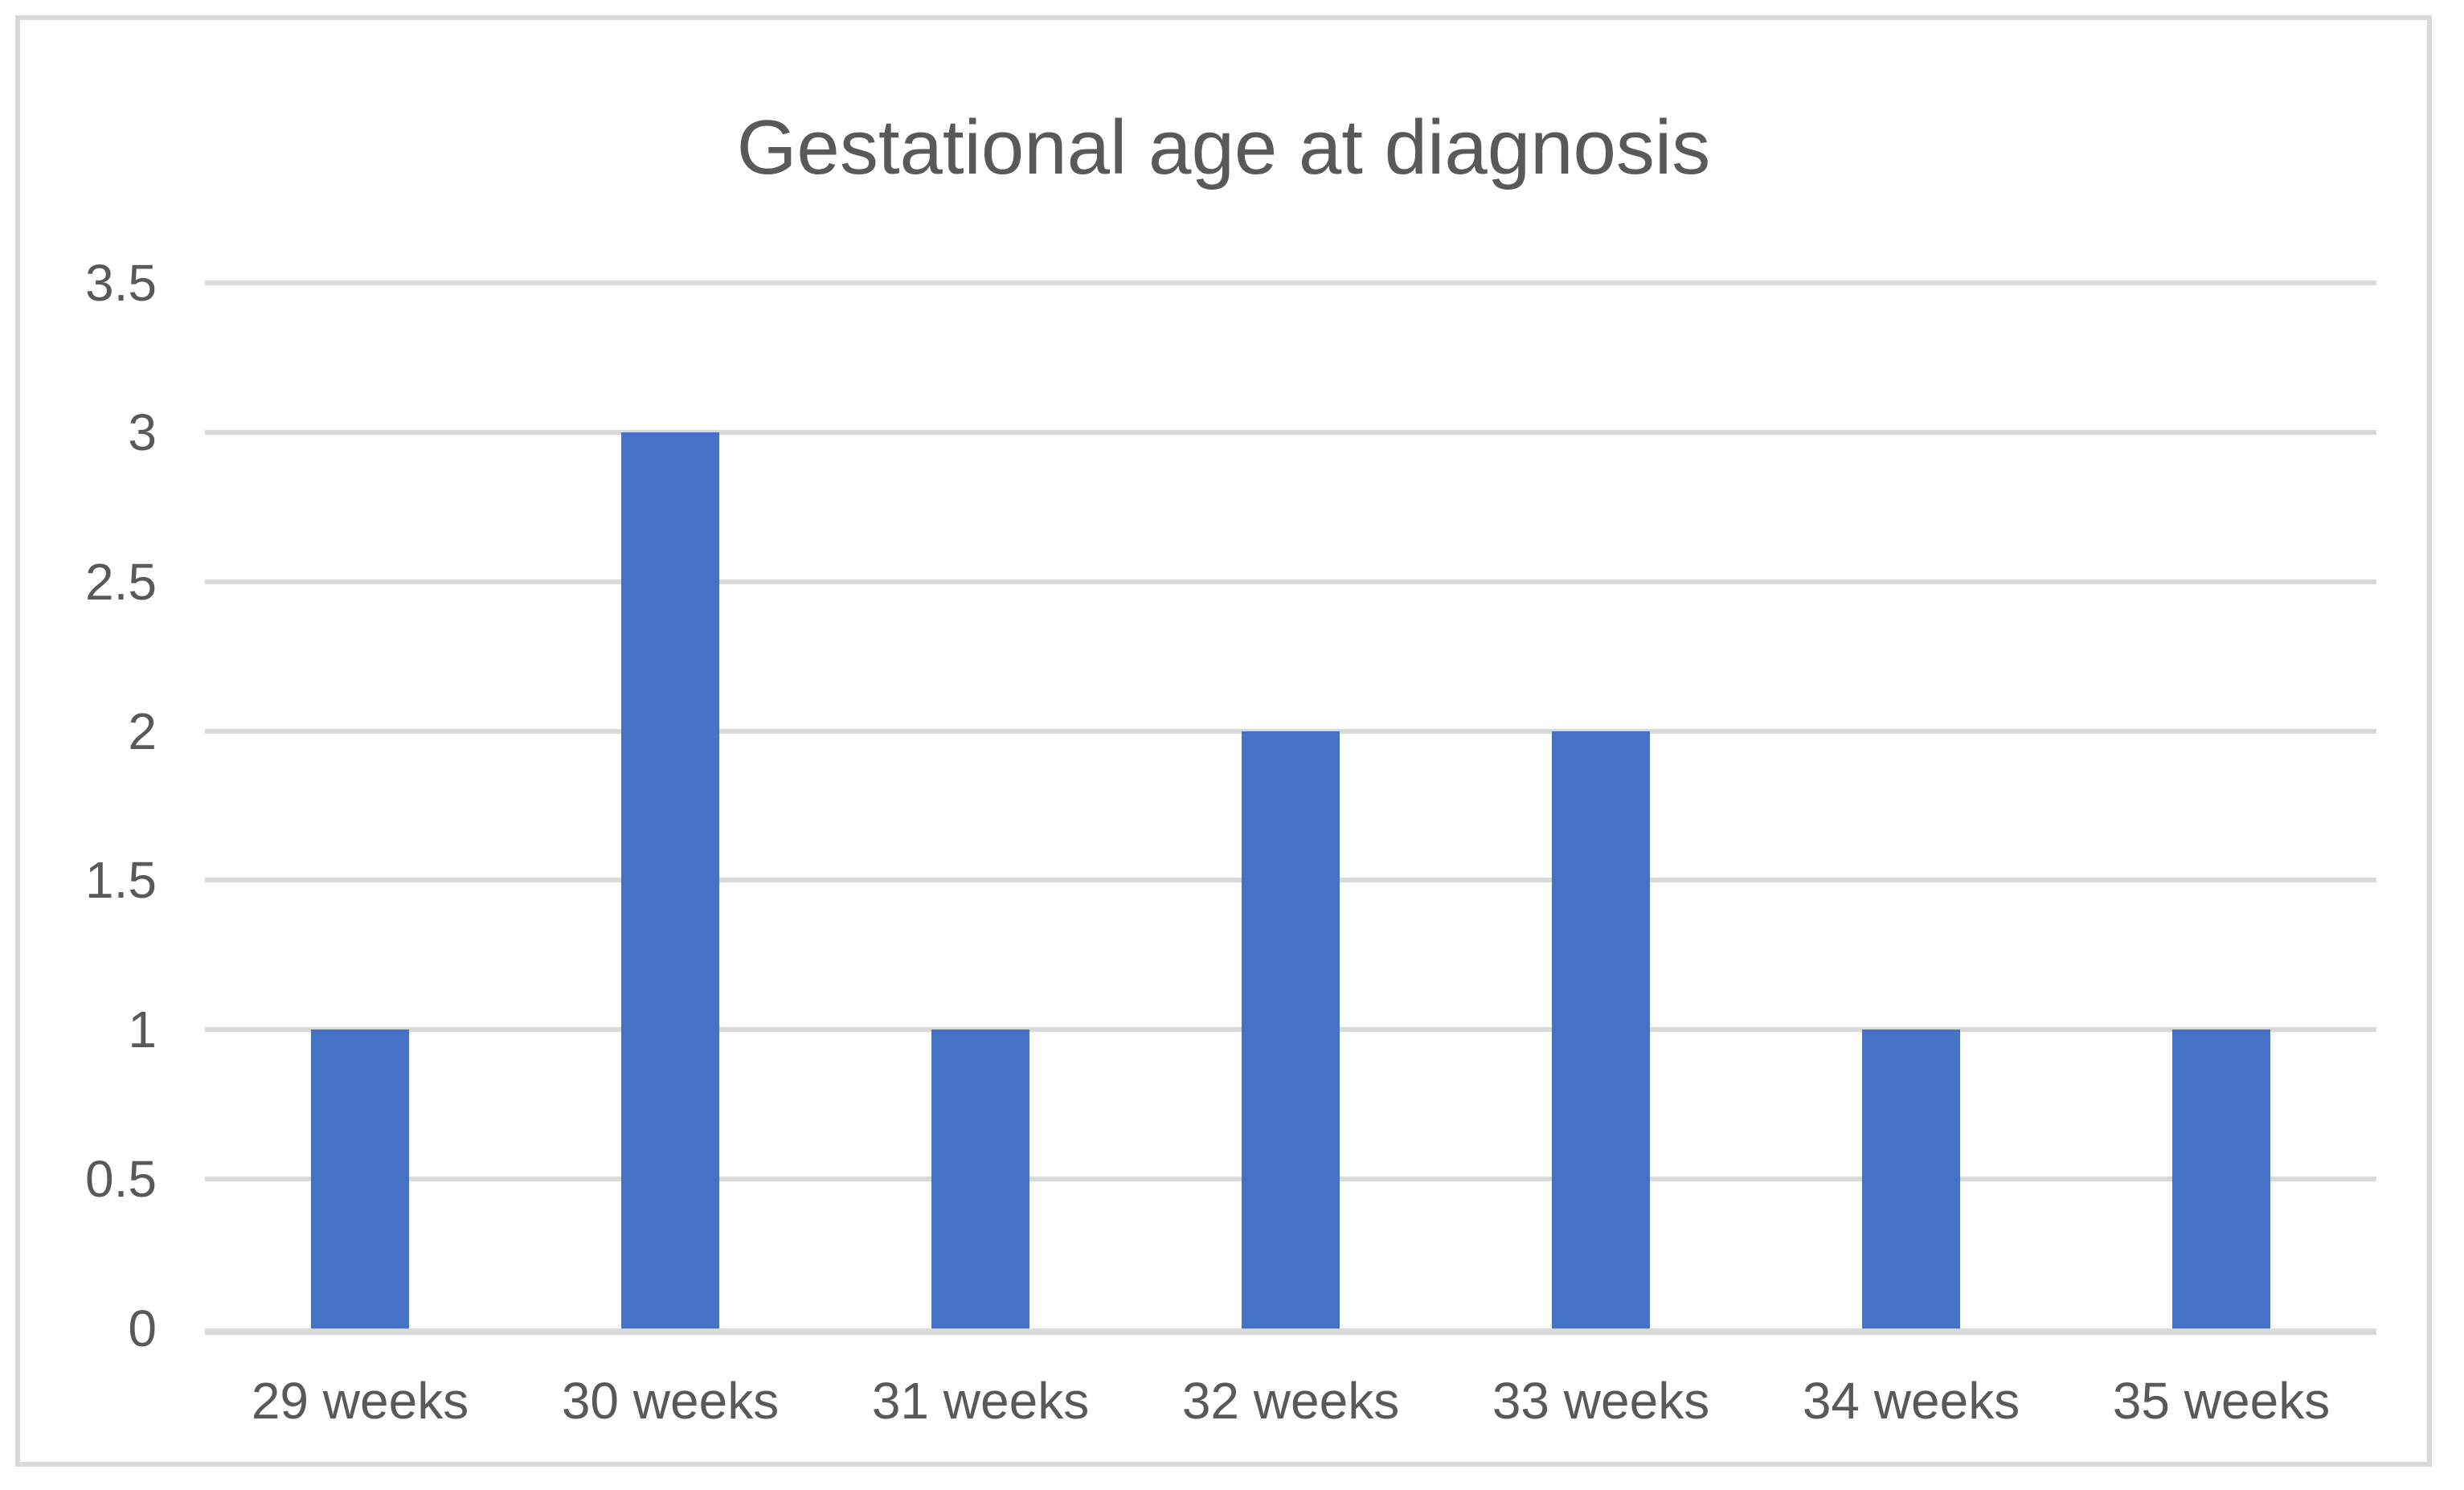 The width and height of the screenshot is (2464, 1490). I want to click on y-axis-tick-label: 1.5, so click(121, 880).